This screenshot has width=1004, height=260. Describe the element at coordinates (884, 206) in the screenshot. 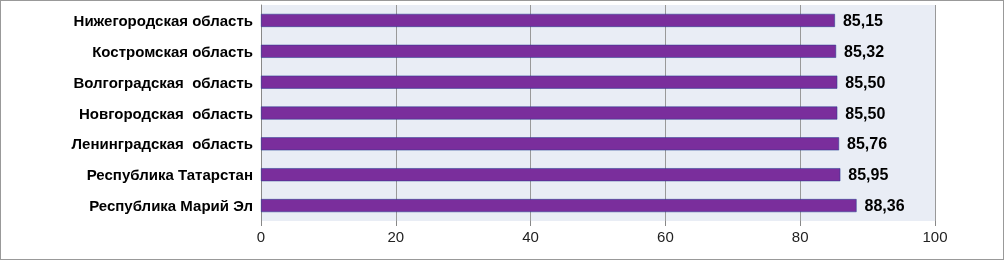

I see `data-label: 88,36` at that location.